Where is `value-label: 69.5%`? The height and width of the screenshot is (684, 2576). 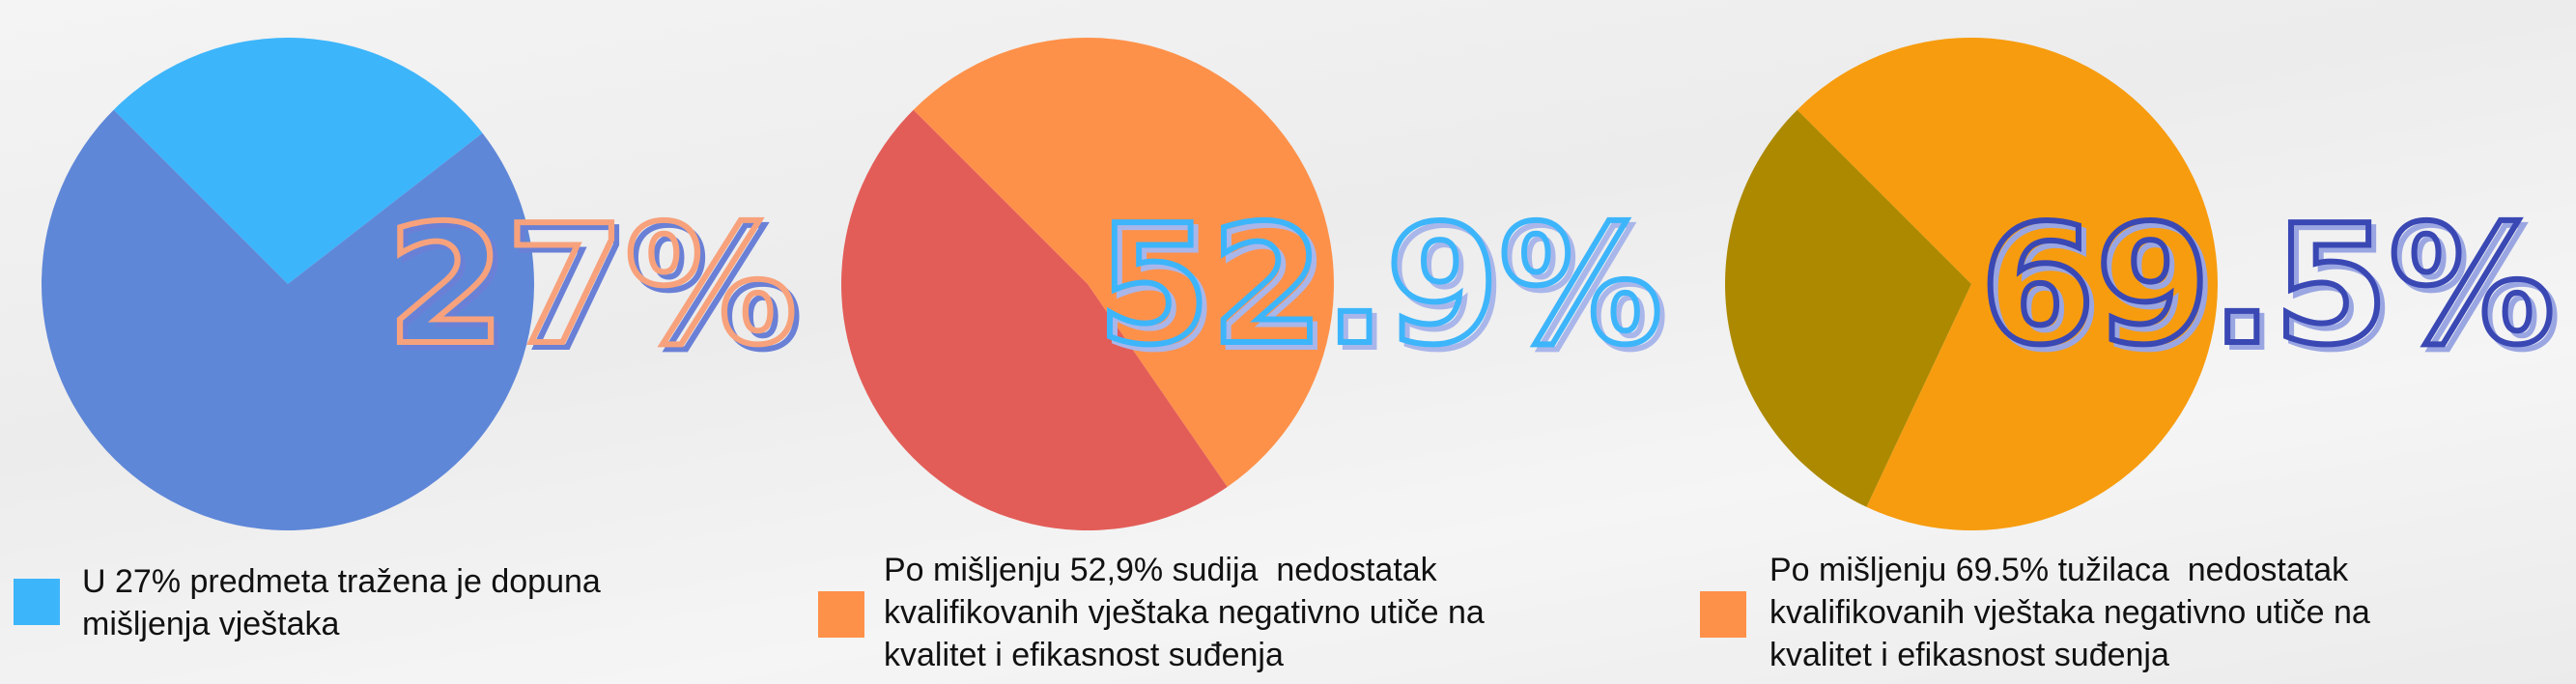 value-label: 69.5% is located at coordinates (2267, 286).